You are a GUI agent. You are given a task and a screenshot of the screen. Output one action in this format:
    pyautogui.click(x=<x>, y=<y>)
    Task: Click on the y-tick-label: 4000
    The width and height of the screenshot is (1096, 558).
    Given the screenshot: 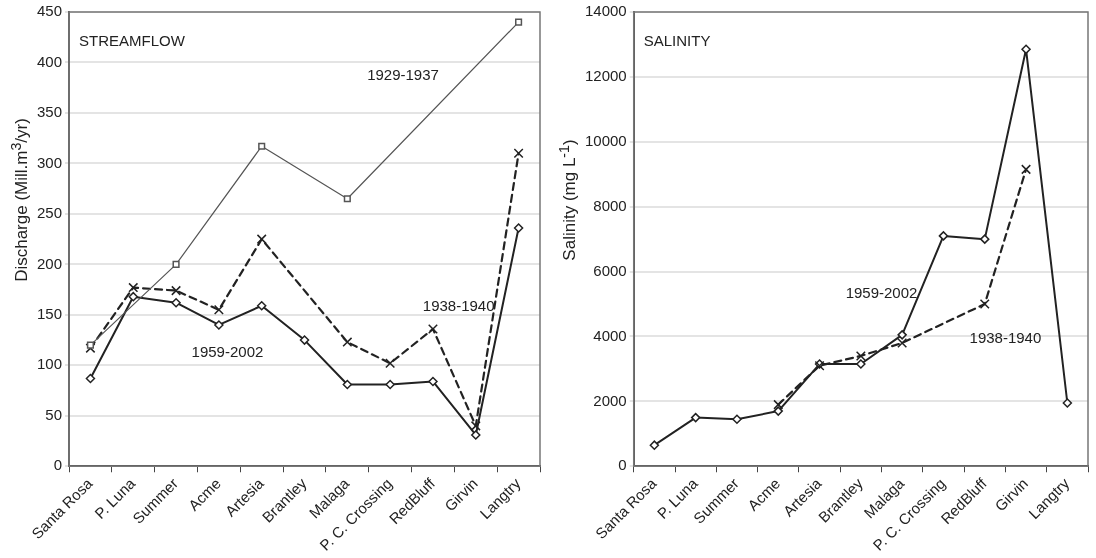 What is the action you would take?
    pyautogui.click(x=610, y=335)
    